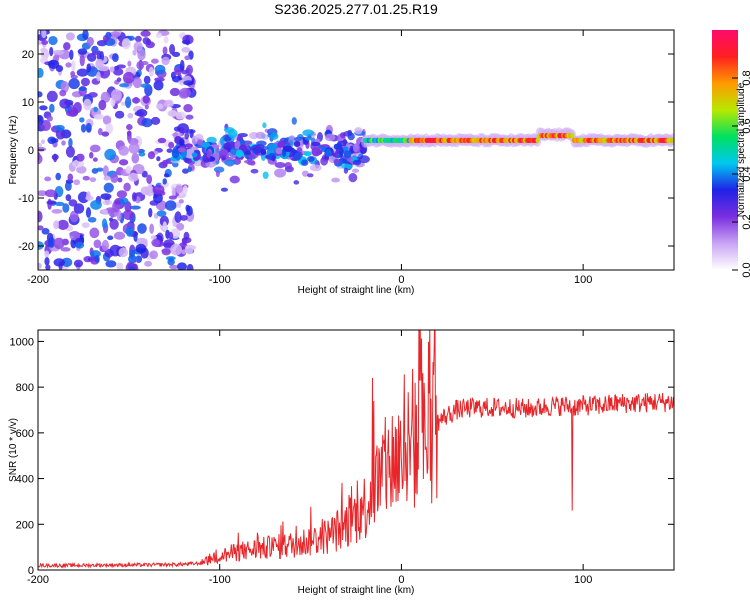 This screenshot has width=750, height=600. What do you see at coordinates (356, 290) in the screenshot?
I see `spectrogram-xlabel: Height of straight line (km)` at bounding box center [356, 290].